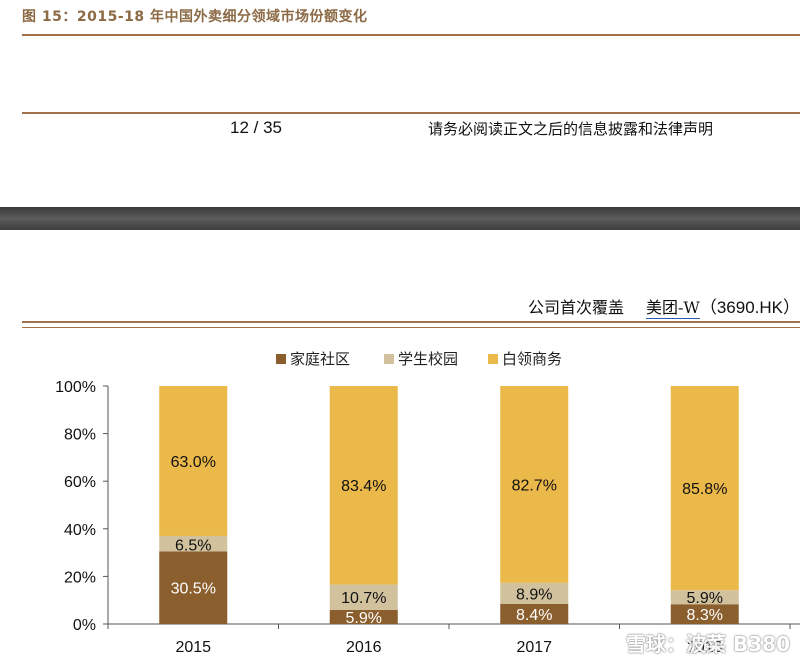 The height and width of the screenshot is (666, 800). I want to click on y-tick-label: 0%, so click(84, 625).